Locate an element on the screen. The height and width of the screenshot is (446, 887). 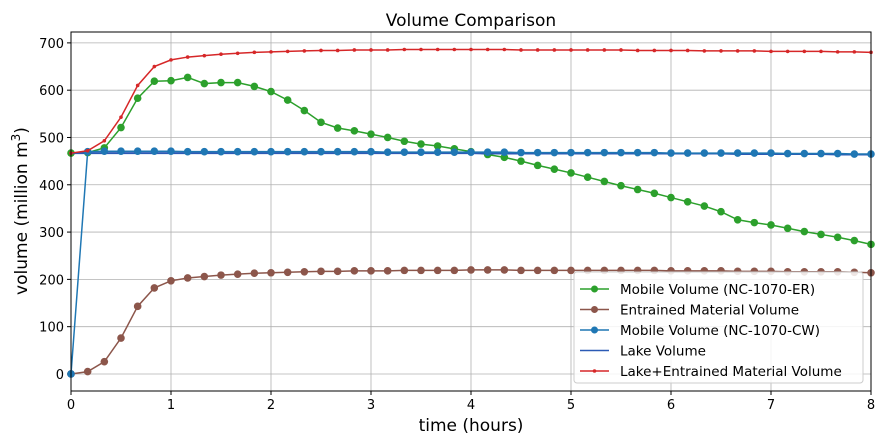
y-tick-label: 600 is located at coordinates (51, 91).